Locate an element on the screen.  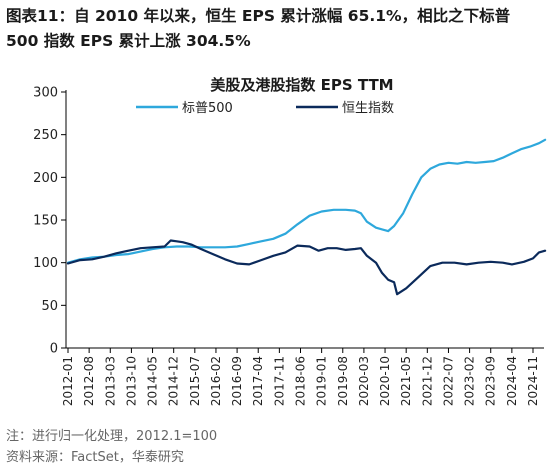
x-tick-label: 2021-05 is located at coordinates (406, 381).